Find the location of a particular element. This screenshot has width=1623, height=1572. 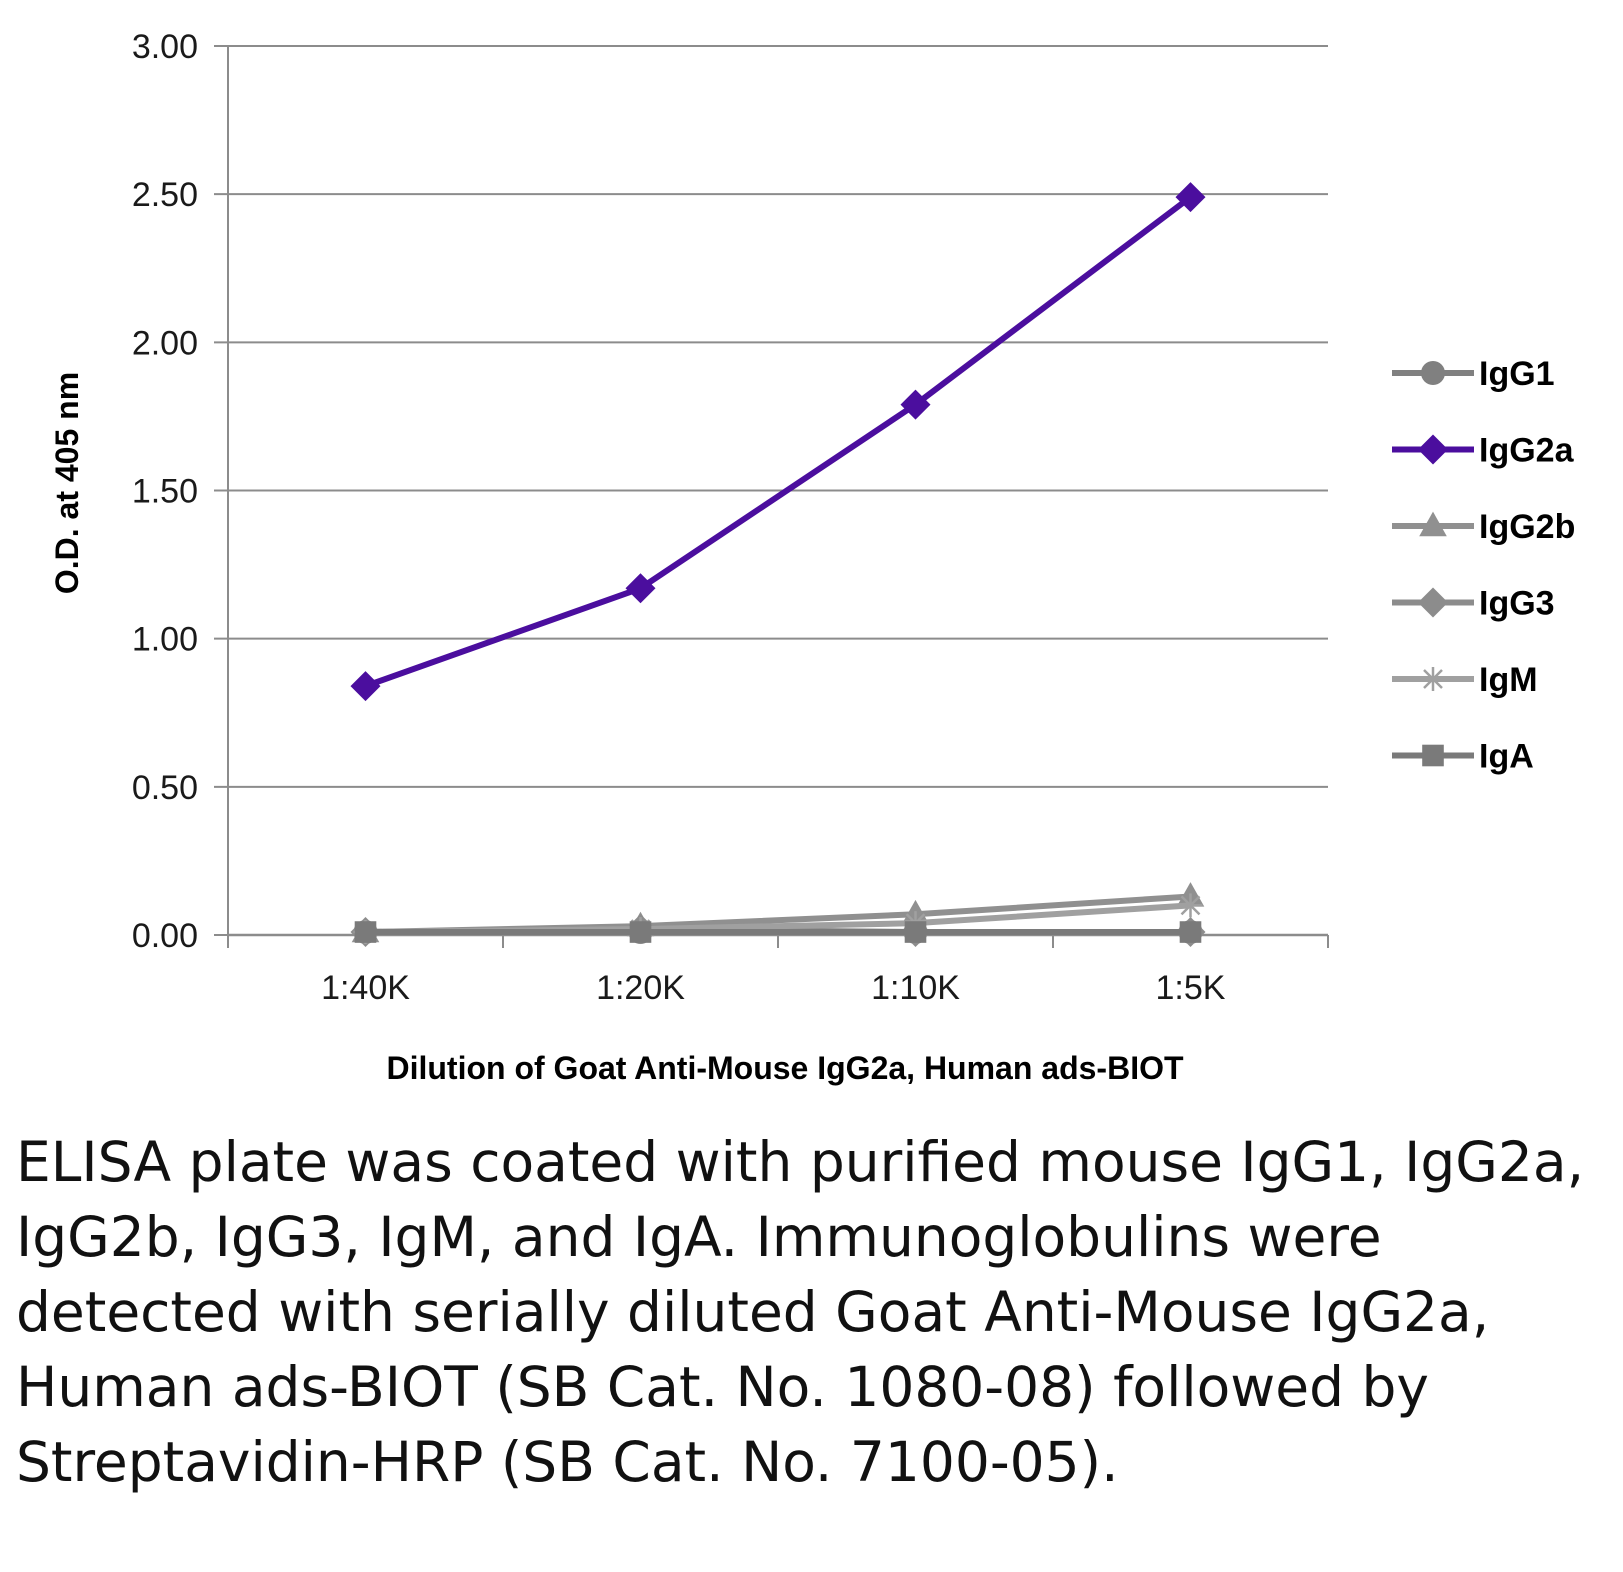

legend-item-igg1: IgG1 is located at coordinates (1473, 374).